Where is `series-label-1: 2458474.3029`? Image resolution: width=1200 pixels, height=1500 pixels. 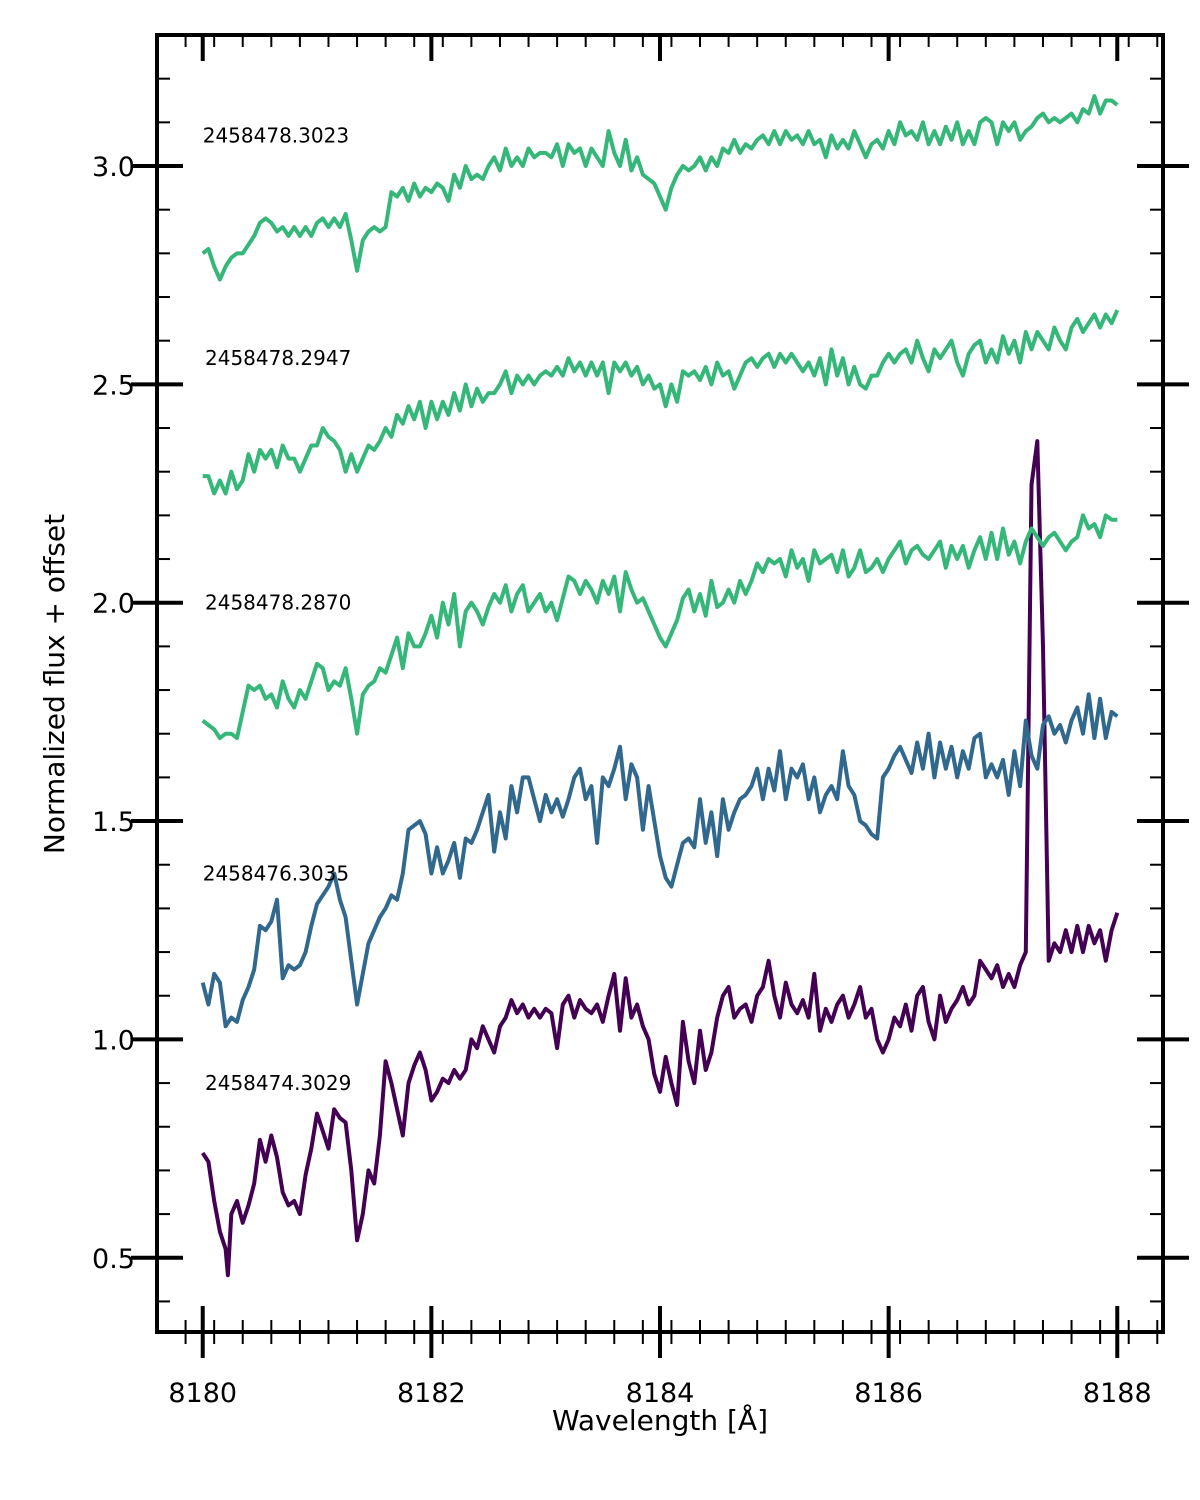 series-label-1: 2458474.3029 is located at coordinates (278, 1083).